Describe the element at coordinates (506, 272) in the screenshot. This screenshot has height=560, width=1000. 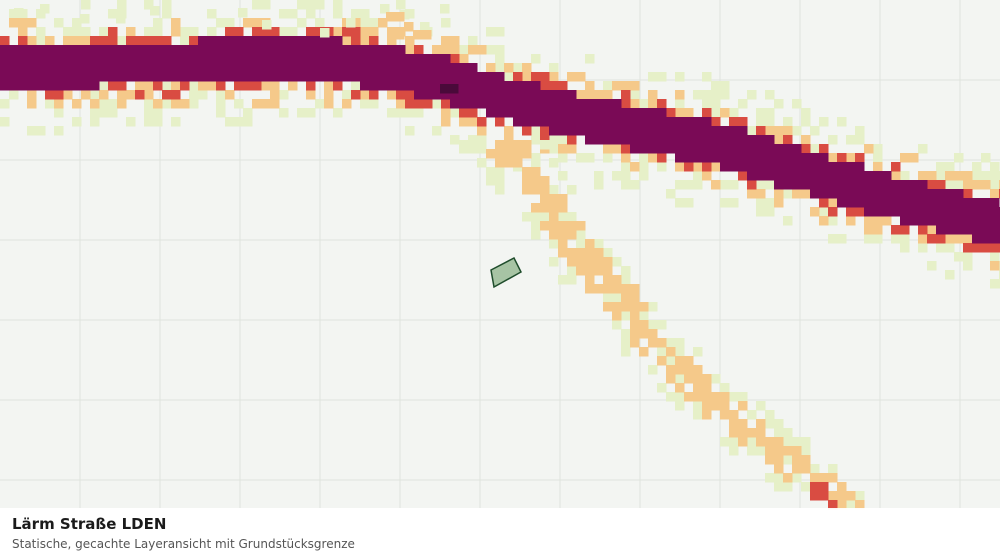
I see `parcel-boundary` at that location.